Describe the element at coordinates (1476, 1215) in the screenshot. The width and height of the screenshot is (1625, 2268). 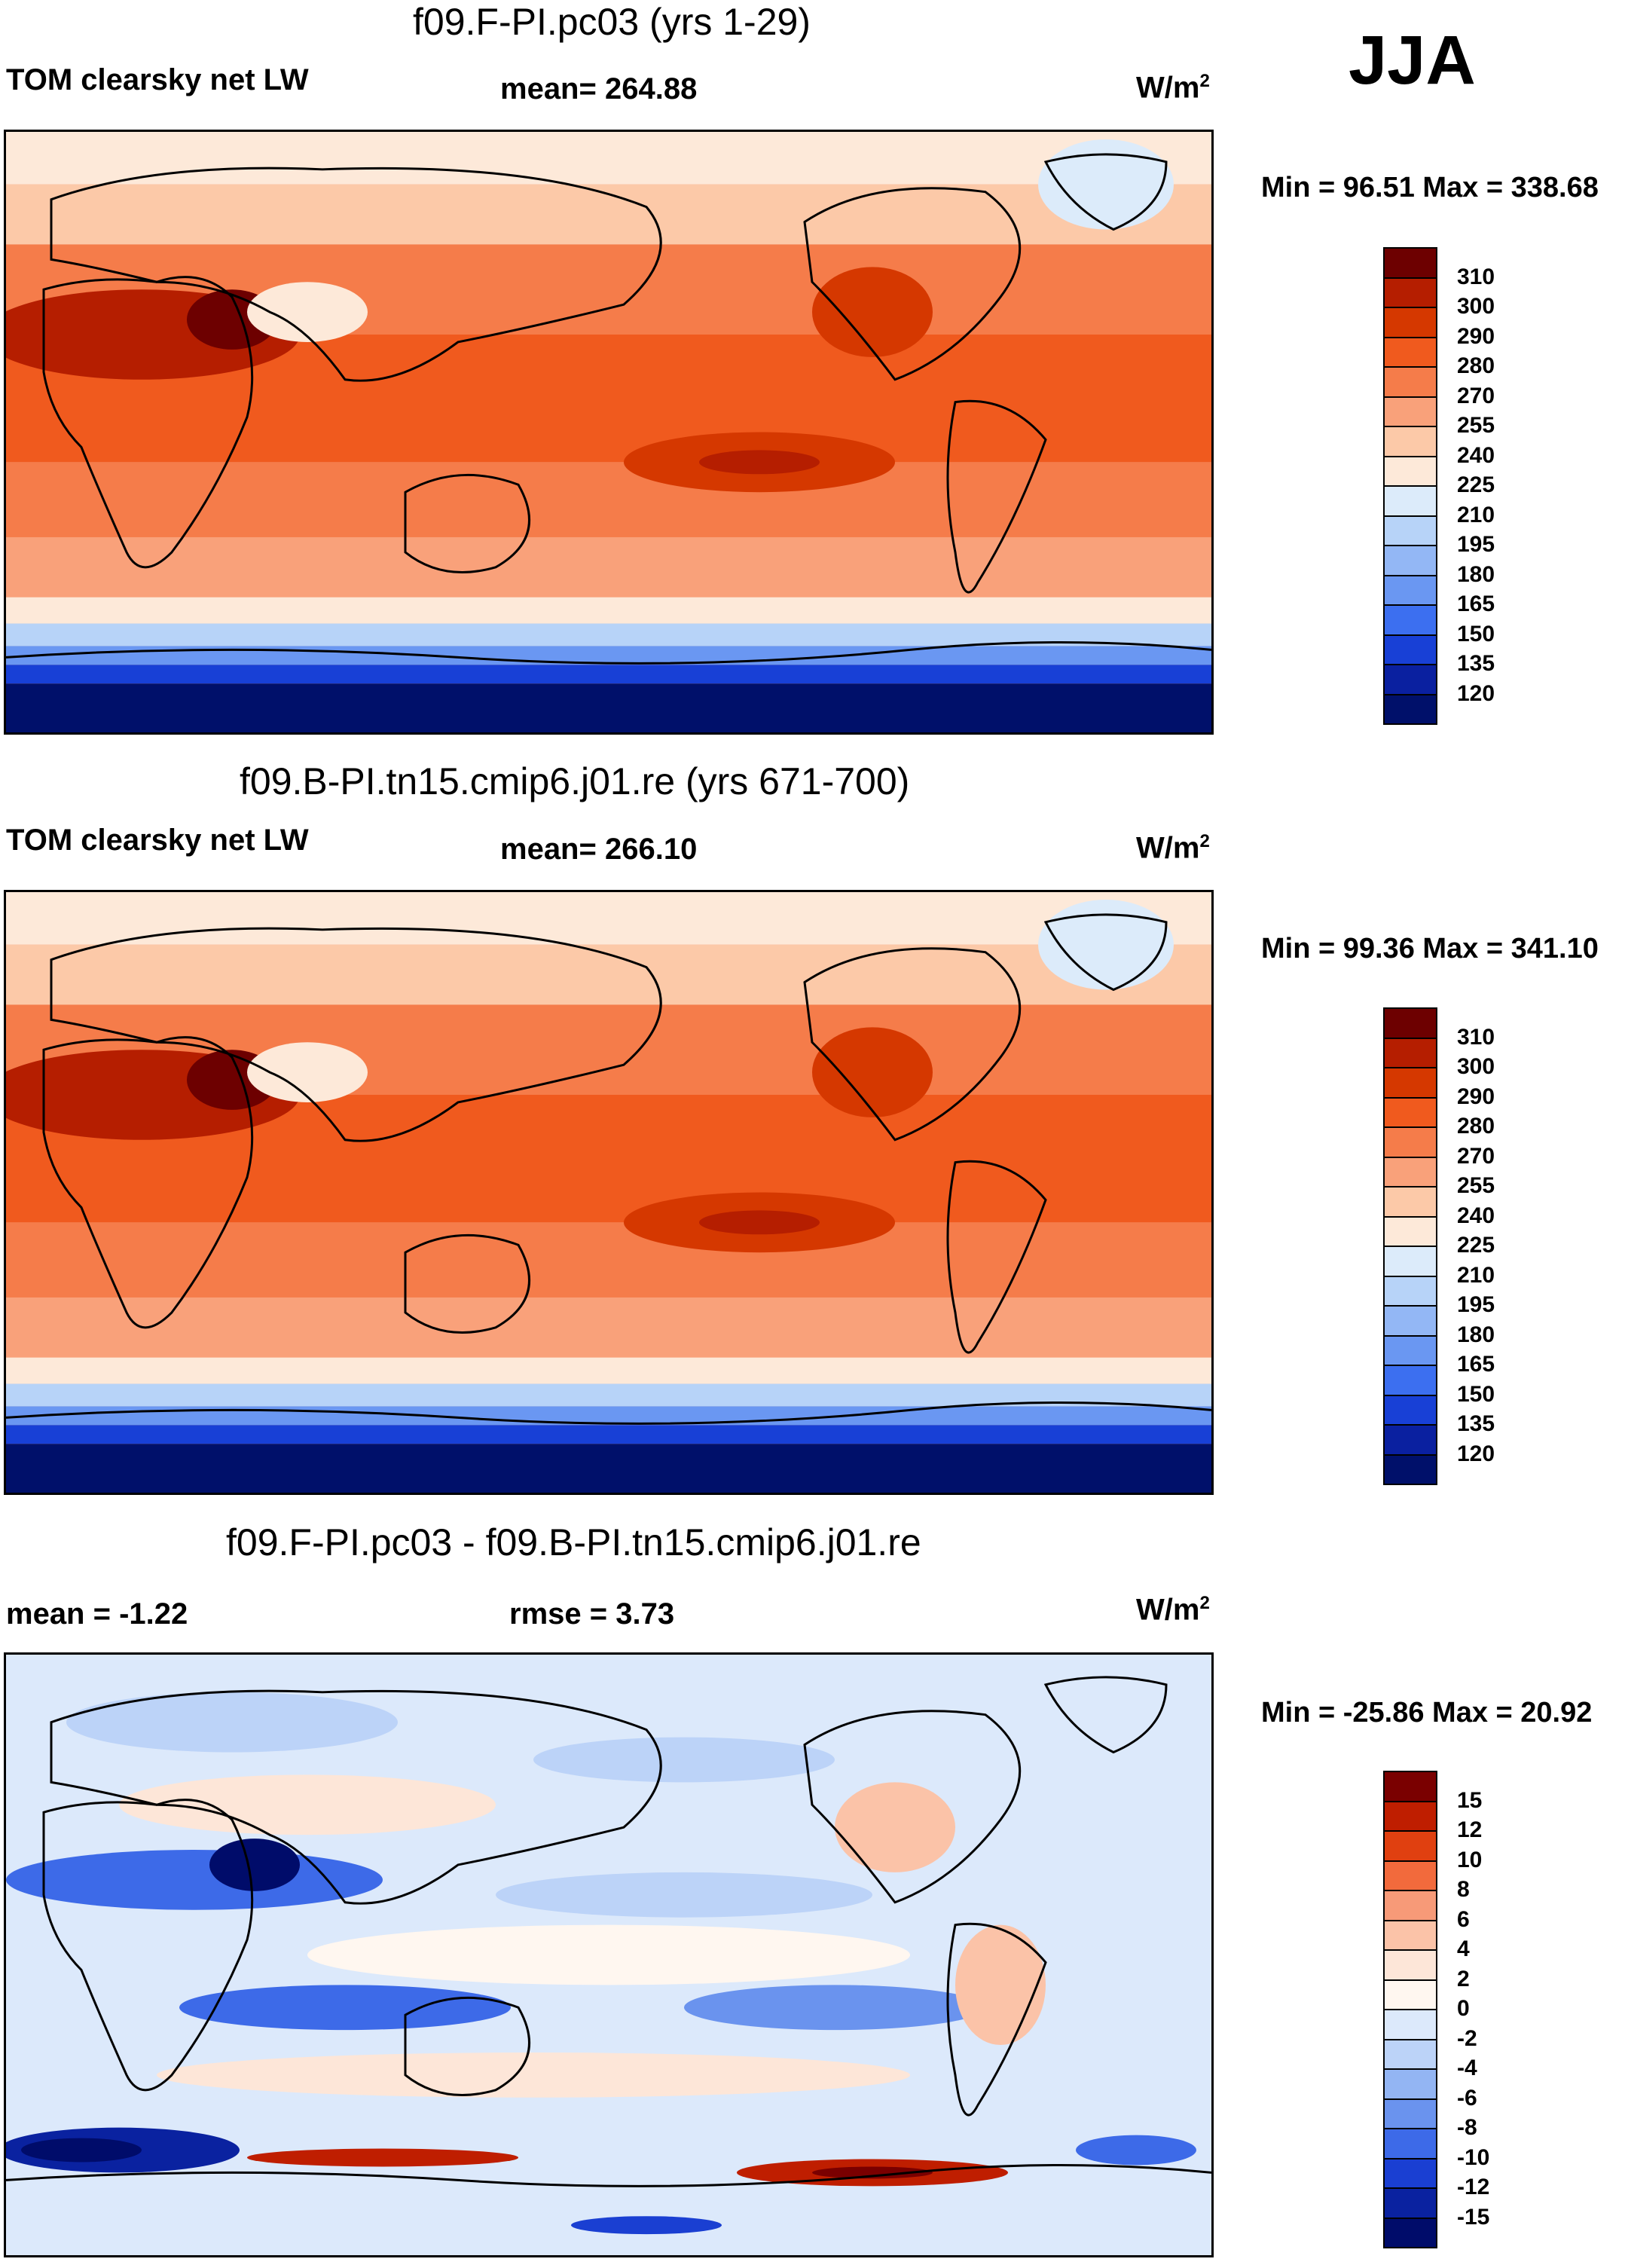
I see `colorbar-tick-label: 240` at that location.